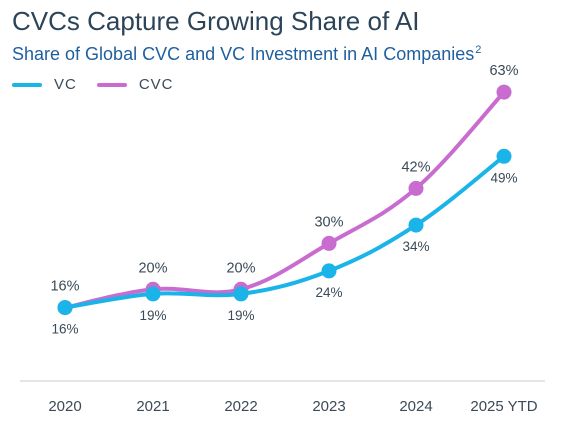  I want to click on legend-swatch-cvc, so click(111, 84).